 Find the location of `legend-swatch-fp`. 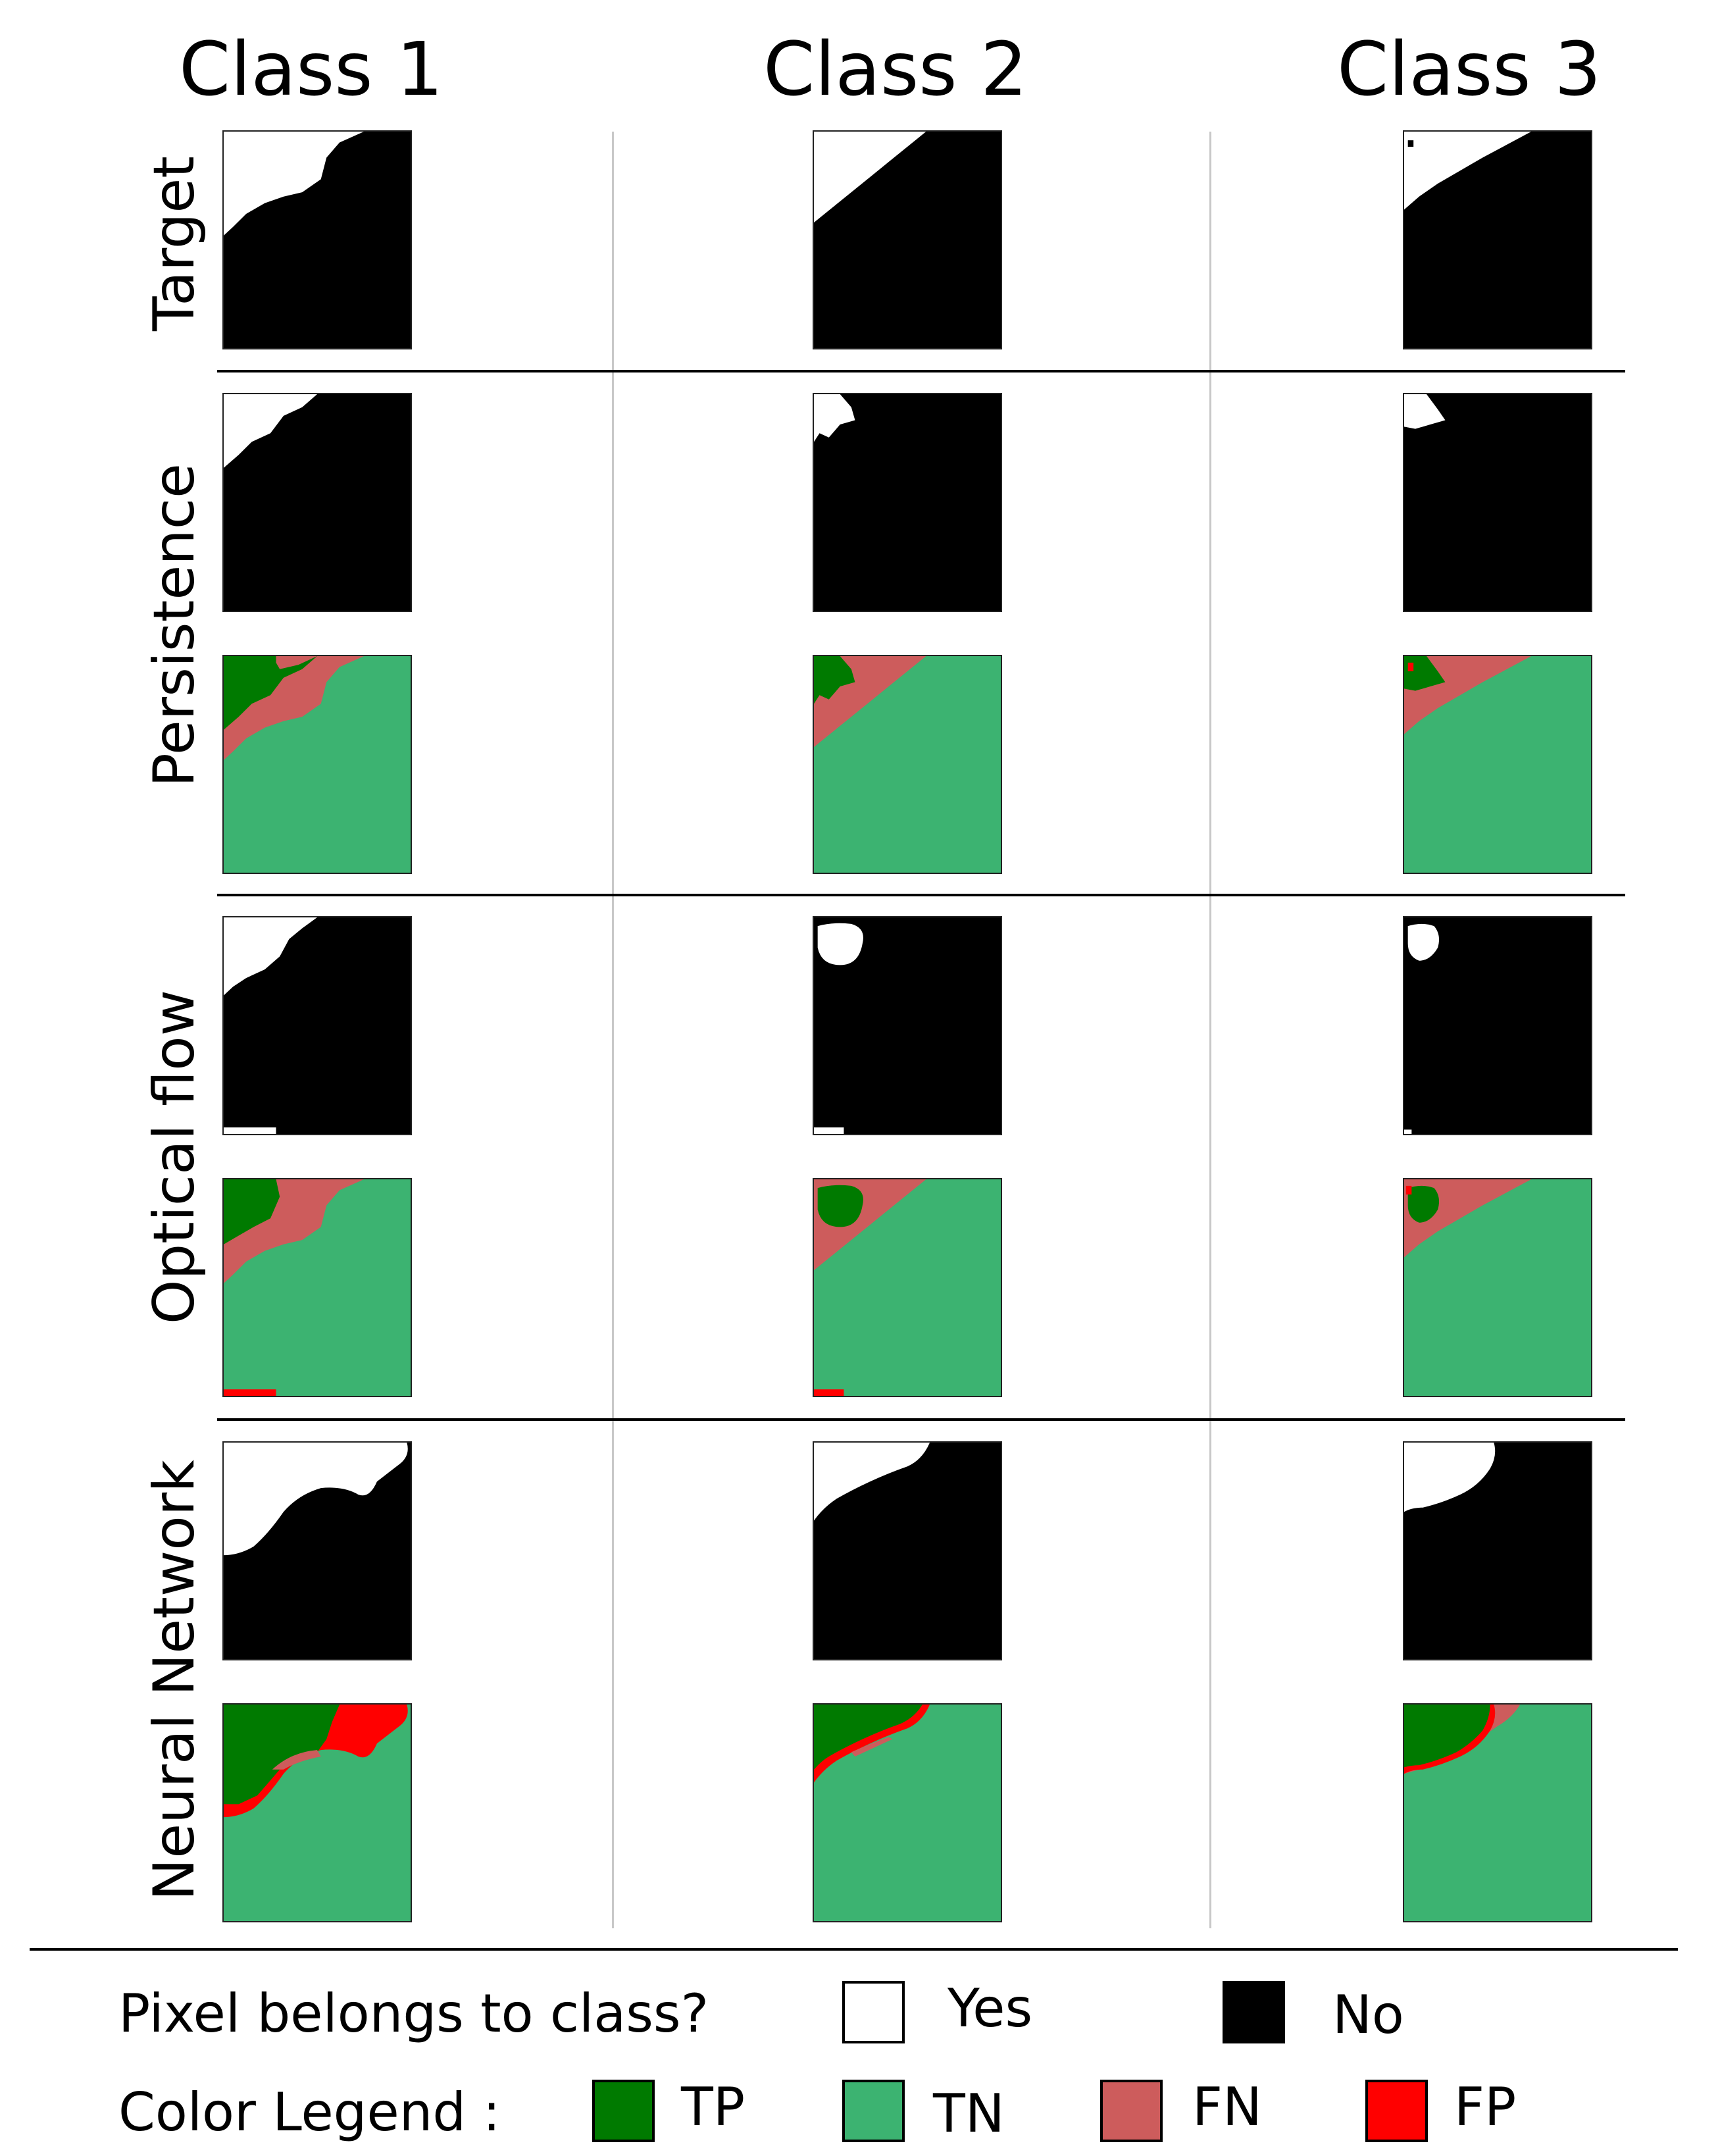

legend-swatch-fp is located at coordinates (1397, 2111).